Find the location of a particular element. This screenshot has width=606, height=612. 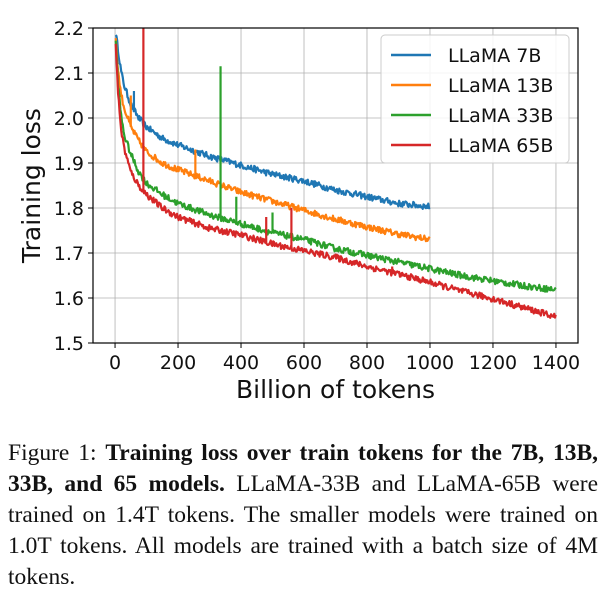

y-tick-label: 2.2 is located at coordinates (69, 29).